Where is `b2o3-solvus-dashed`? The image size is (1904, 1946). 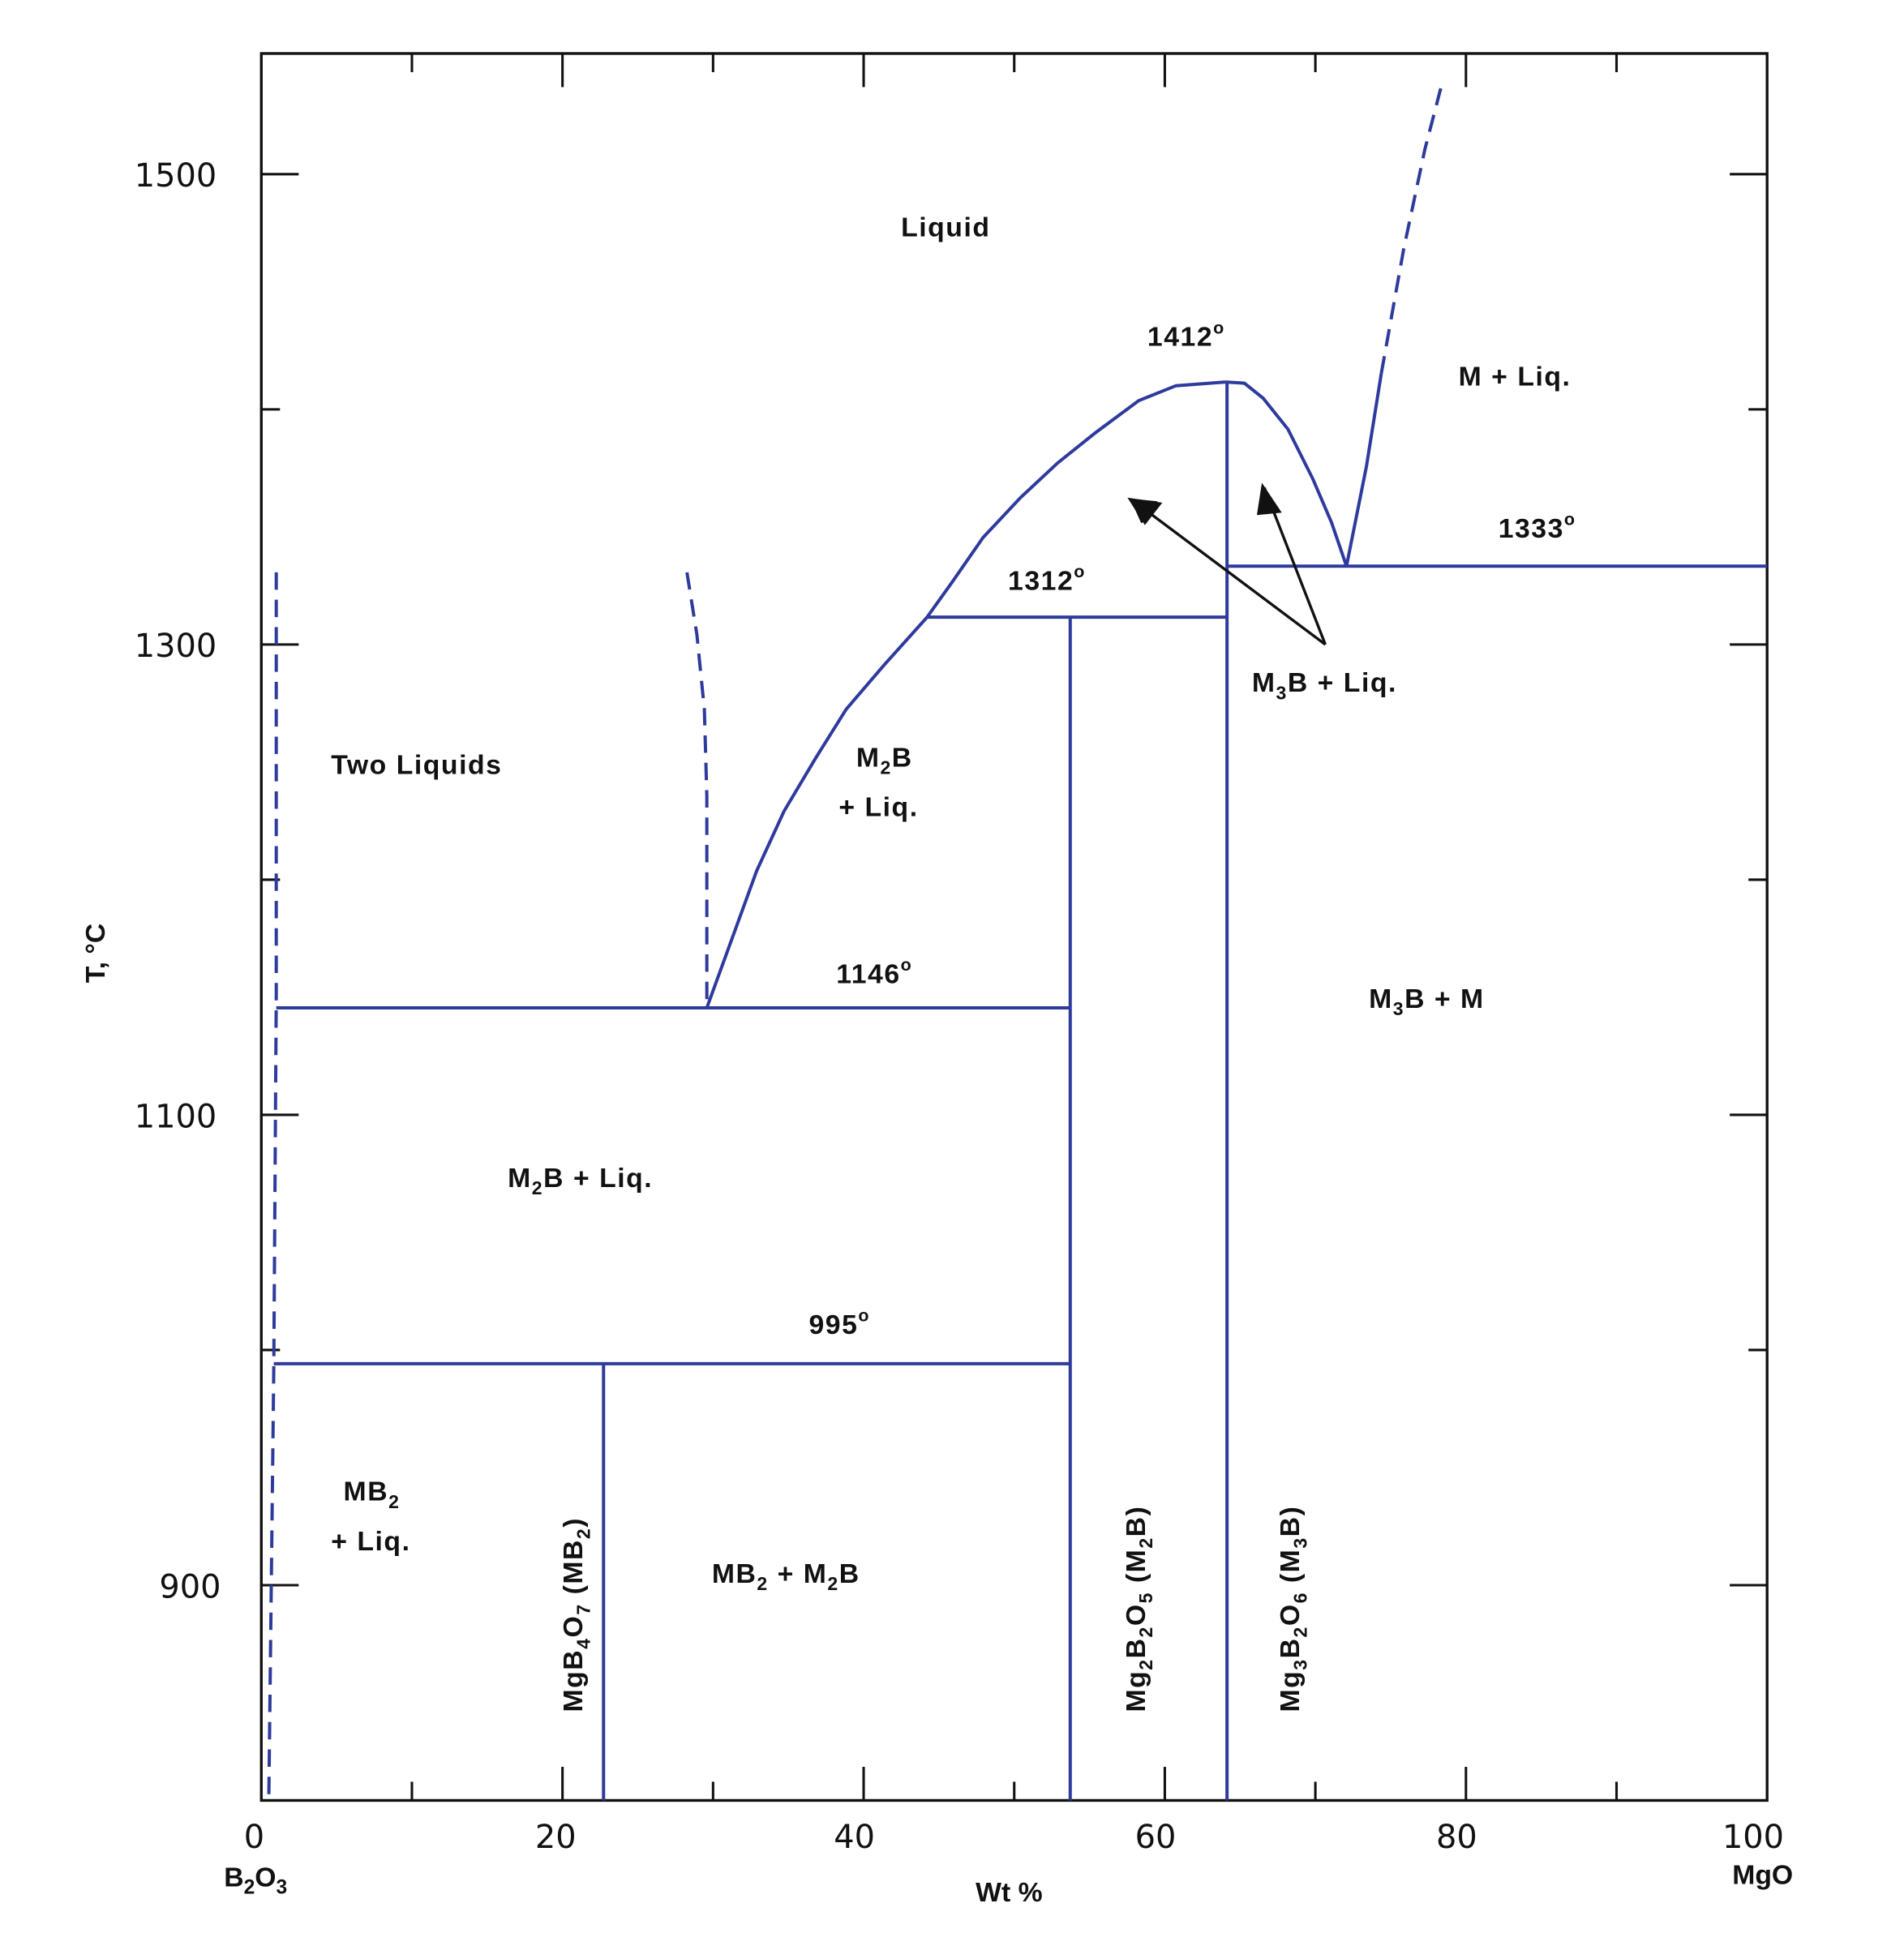 b2o3-solvus-dashed is located at coordinates (272, 1186).